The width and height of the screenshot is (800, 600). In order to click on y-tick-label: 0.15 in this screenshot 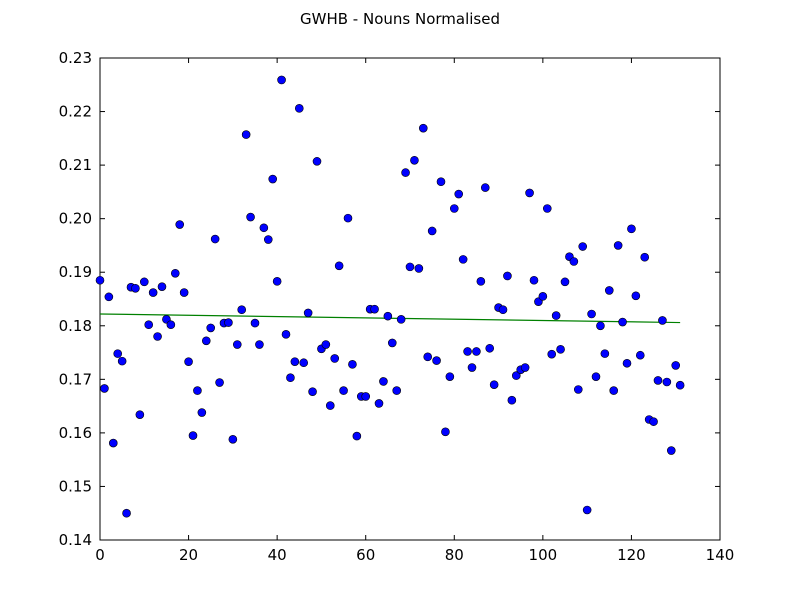, I will do `click(75, 486)`.